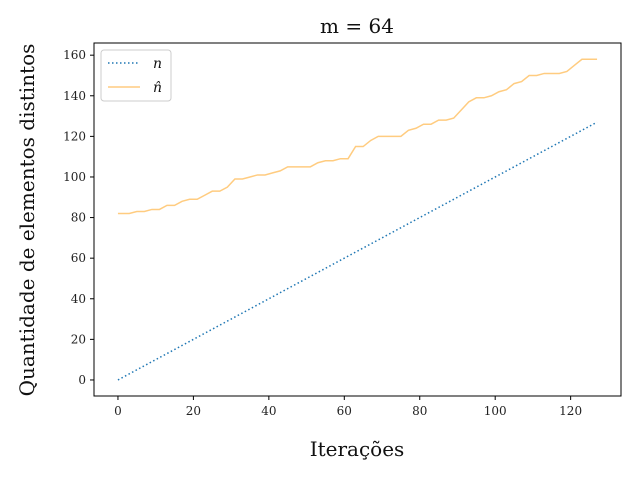 Image resolution: width=640 pixels, height=480 pixels. What do you see at coordinates (268, 411) in the screenshot?
I see `x-tick-label: 40` at bounding box center [268, 411].